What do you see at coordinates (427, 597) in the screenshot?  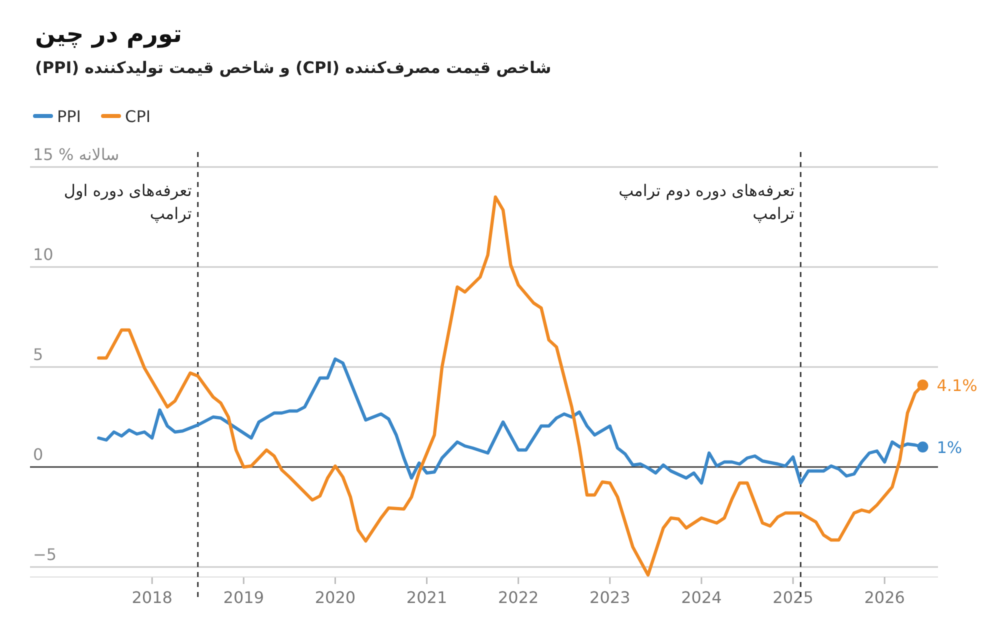 I see `x-tick-label: 2021` at bounding box center [427, 597].